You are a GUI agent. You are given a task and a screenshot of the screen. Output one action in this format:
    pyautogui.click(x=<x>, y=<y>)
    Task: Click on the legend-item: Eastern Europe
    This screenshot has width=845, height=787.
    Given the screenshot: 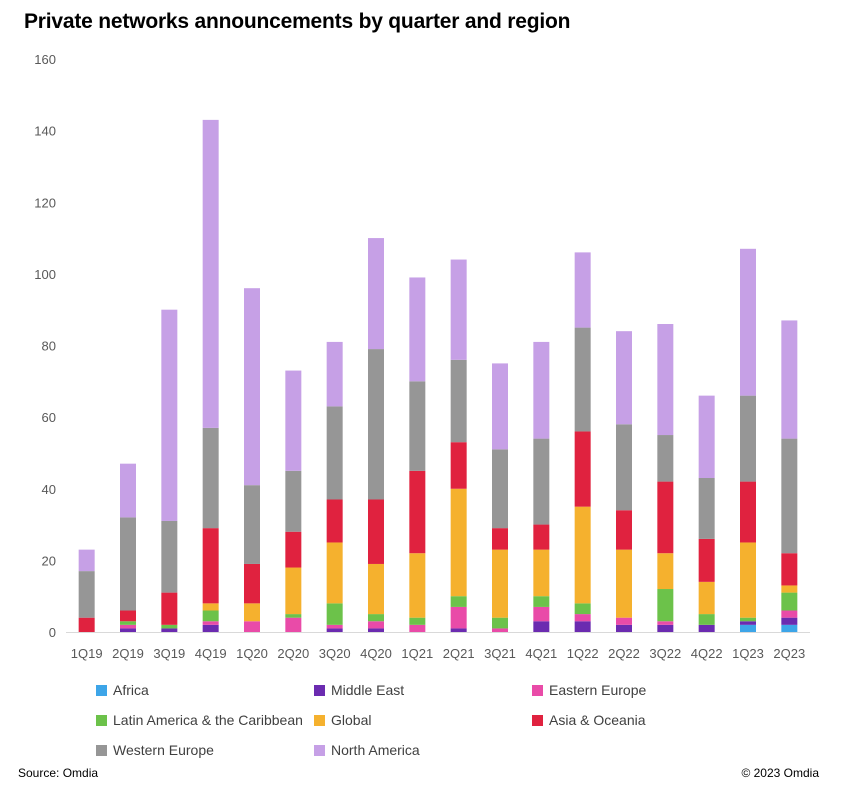 What is the action you would take?
    pyautogui.click(x=589, y=690)
    